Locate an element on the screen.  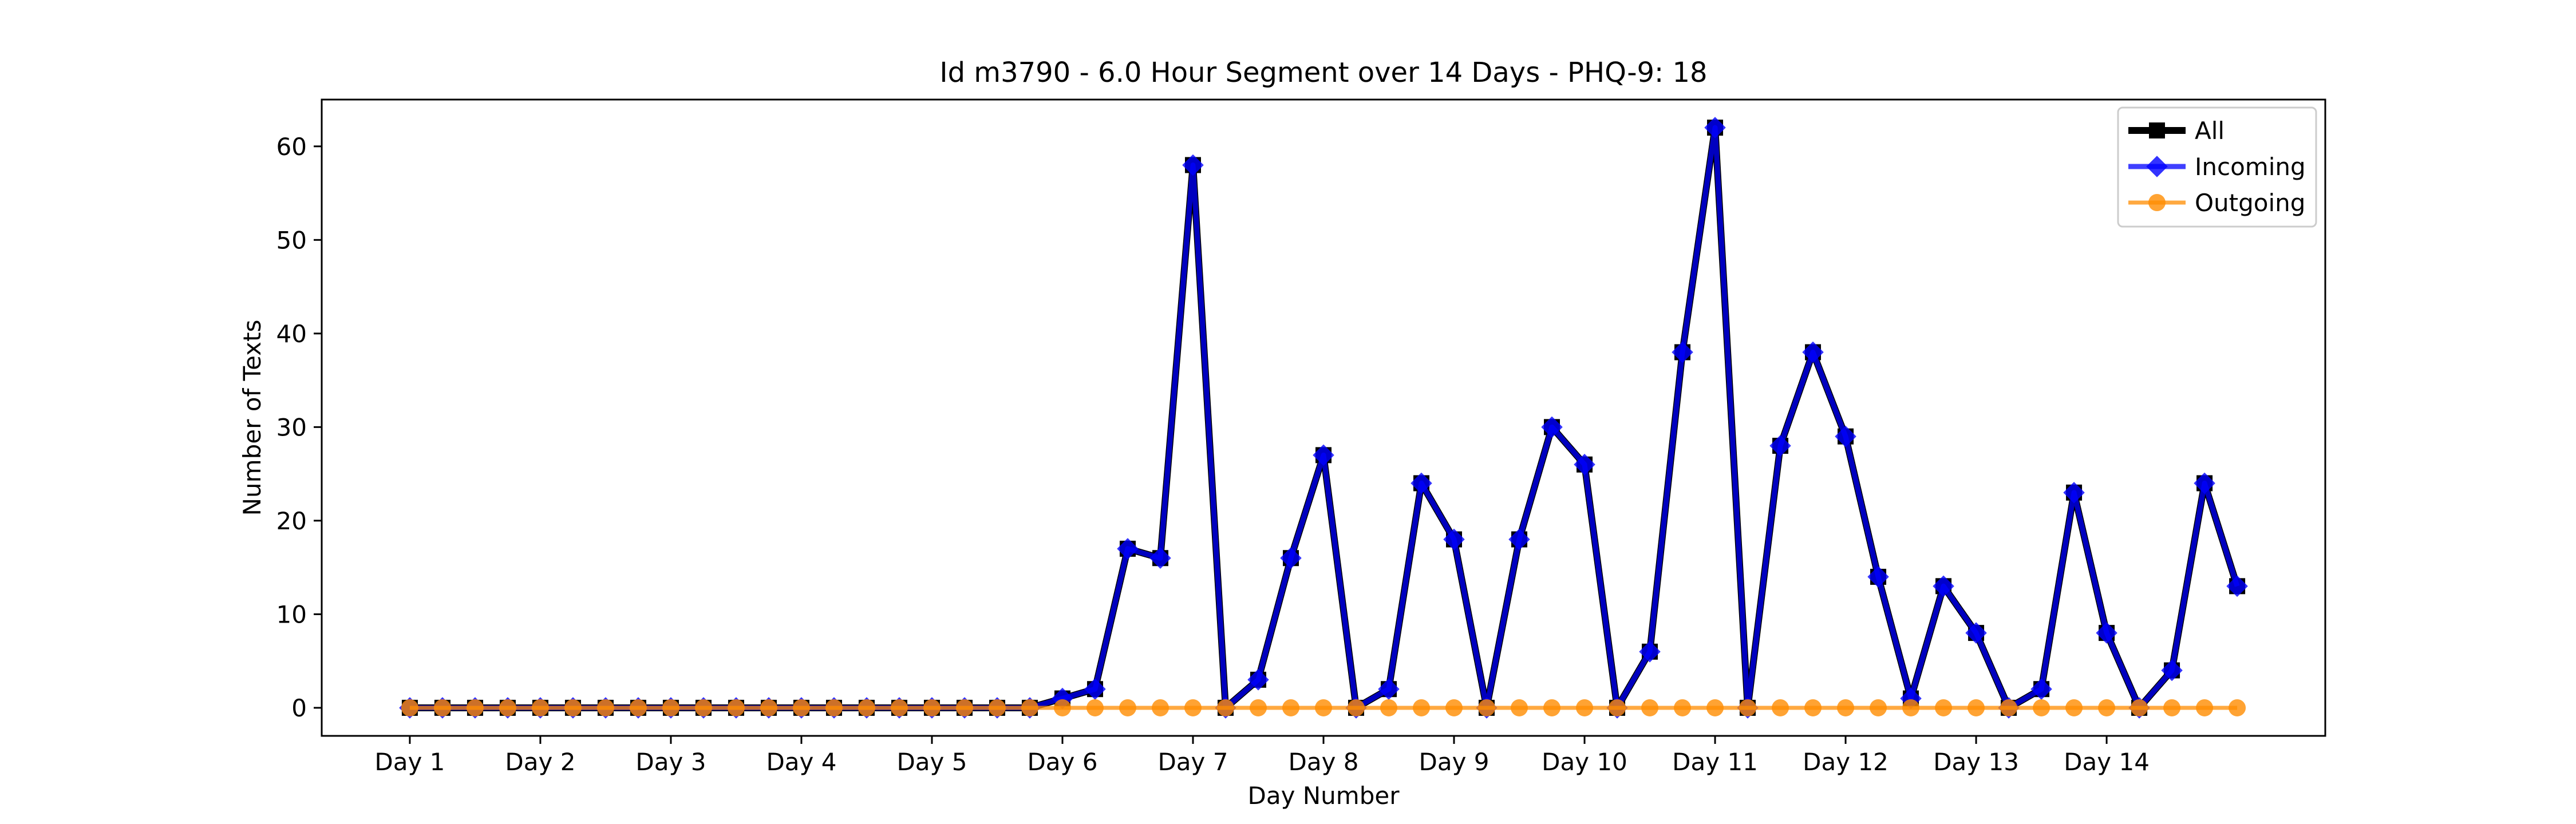
x-tick-label: Day 13 is located at coordinates (1976, 762).